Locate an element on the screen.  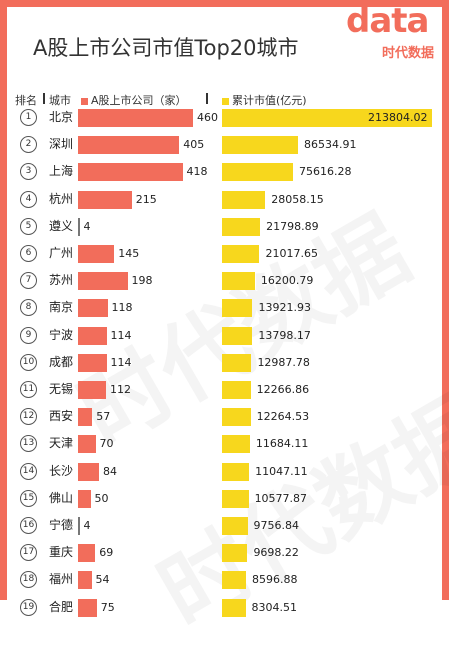
companies-value-label: 460 is located at coordinates (207, 117).